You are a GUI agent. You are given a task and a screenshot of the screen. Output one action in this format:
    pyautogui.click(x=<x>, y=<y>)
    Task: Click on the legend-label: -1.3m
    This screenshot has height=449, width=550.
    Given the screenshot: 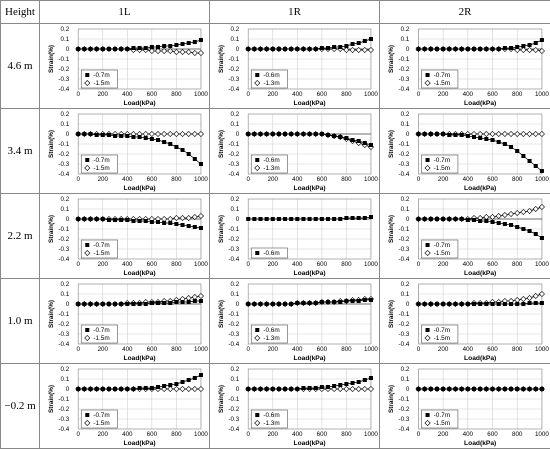 What is the action you would take?
    pyautogui.click(x=271, y=338)
    